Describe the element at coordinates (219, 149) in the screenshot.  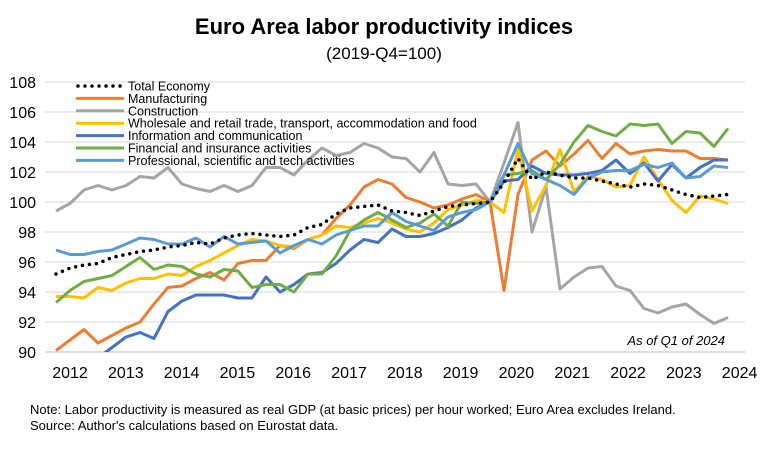
I see `legend-label: Financial and insurance activities` at that location.